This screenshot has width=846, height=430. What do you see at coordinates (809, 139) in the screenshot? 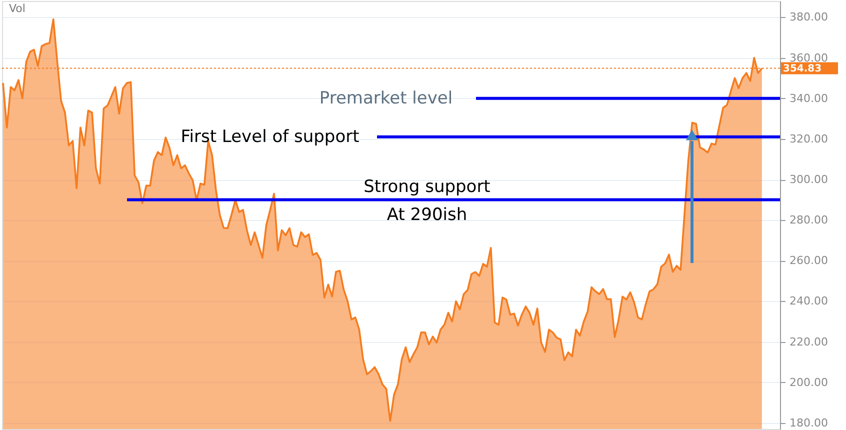
I see `y-tick-label: 320.00` at bounding box center [809, 139].